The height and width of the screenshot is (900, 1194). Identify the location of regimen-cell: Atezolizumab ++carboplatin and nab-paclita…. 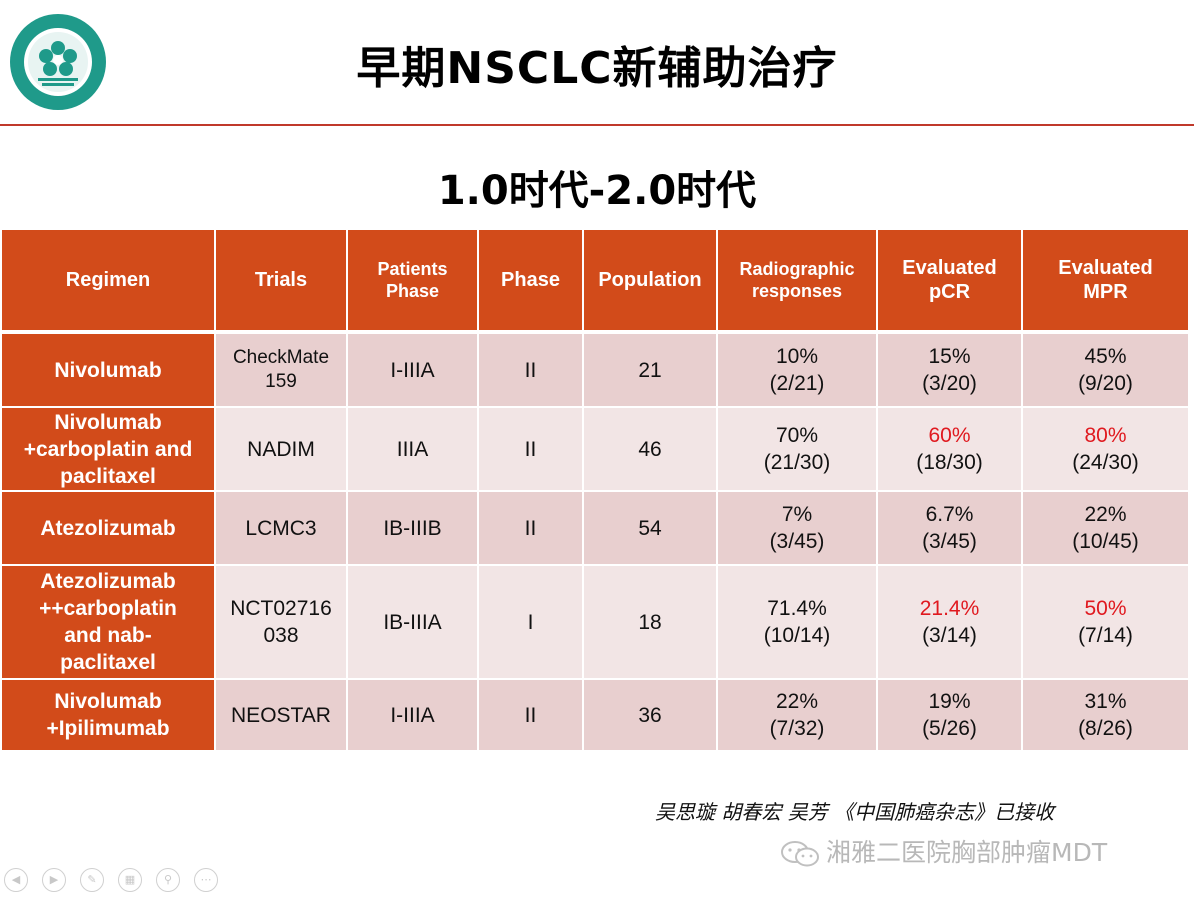
(108, 622).